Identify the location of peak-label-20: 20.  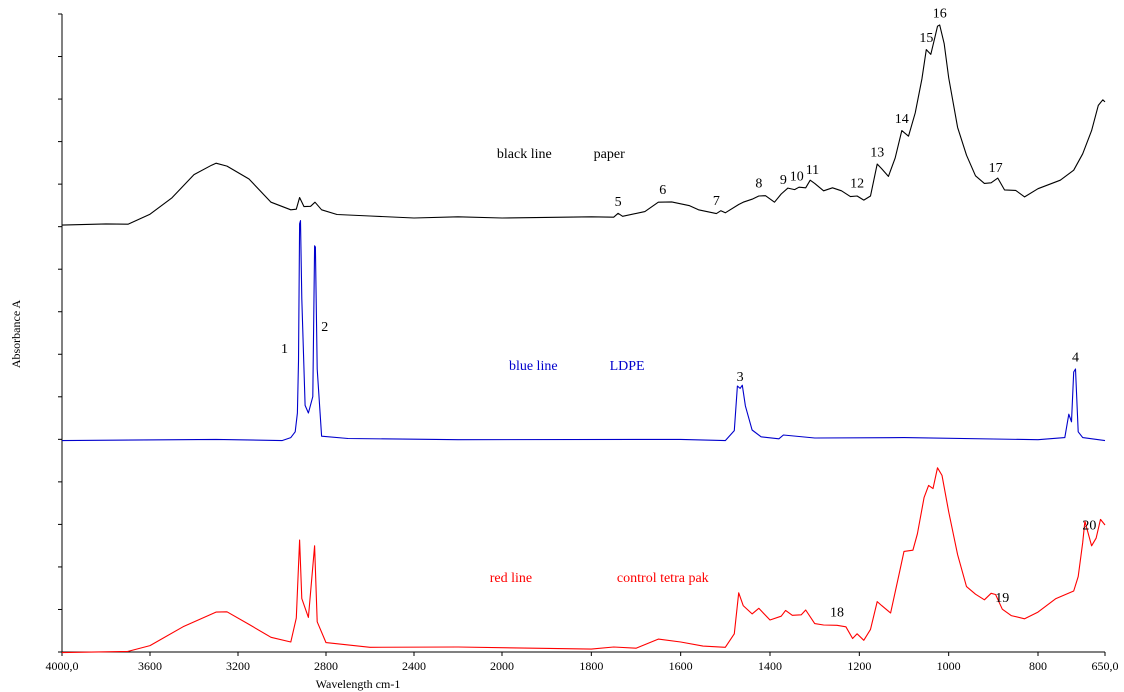
(1089, 526).